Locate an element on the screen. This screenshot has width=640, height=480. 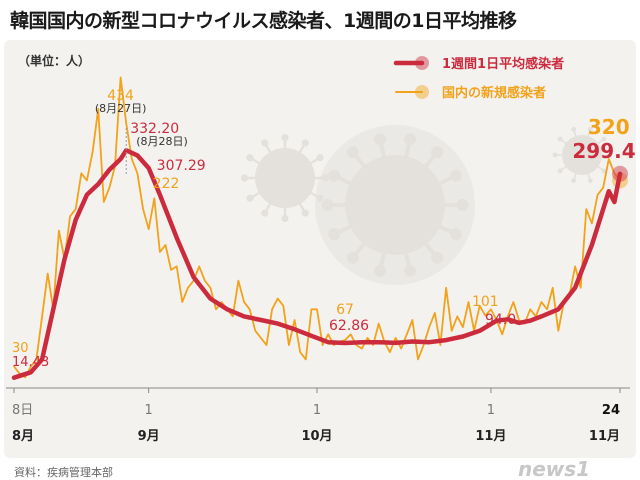
x-tick-day-label: 8日 is located at coordinates (22, 410).